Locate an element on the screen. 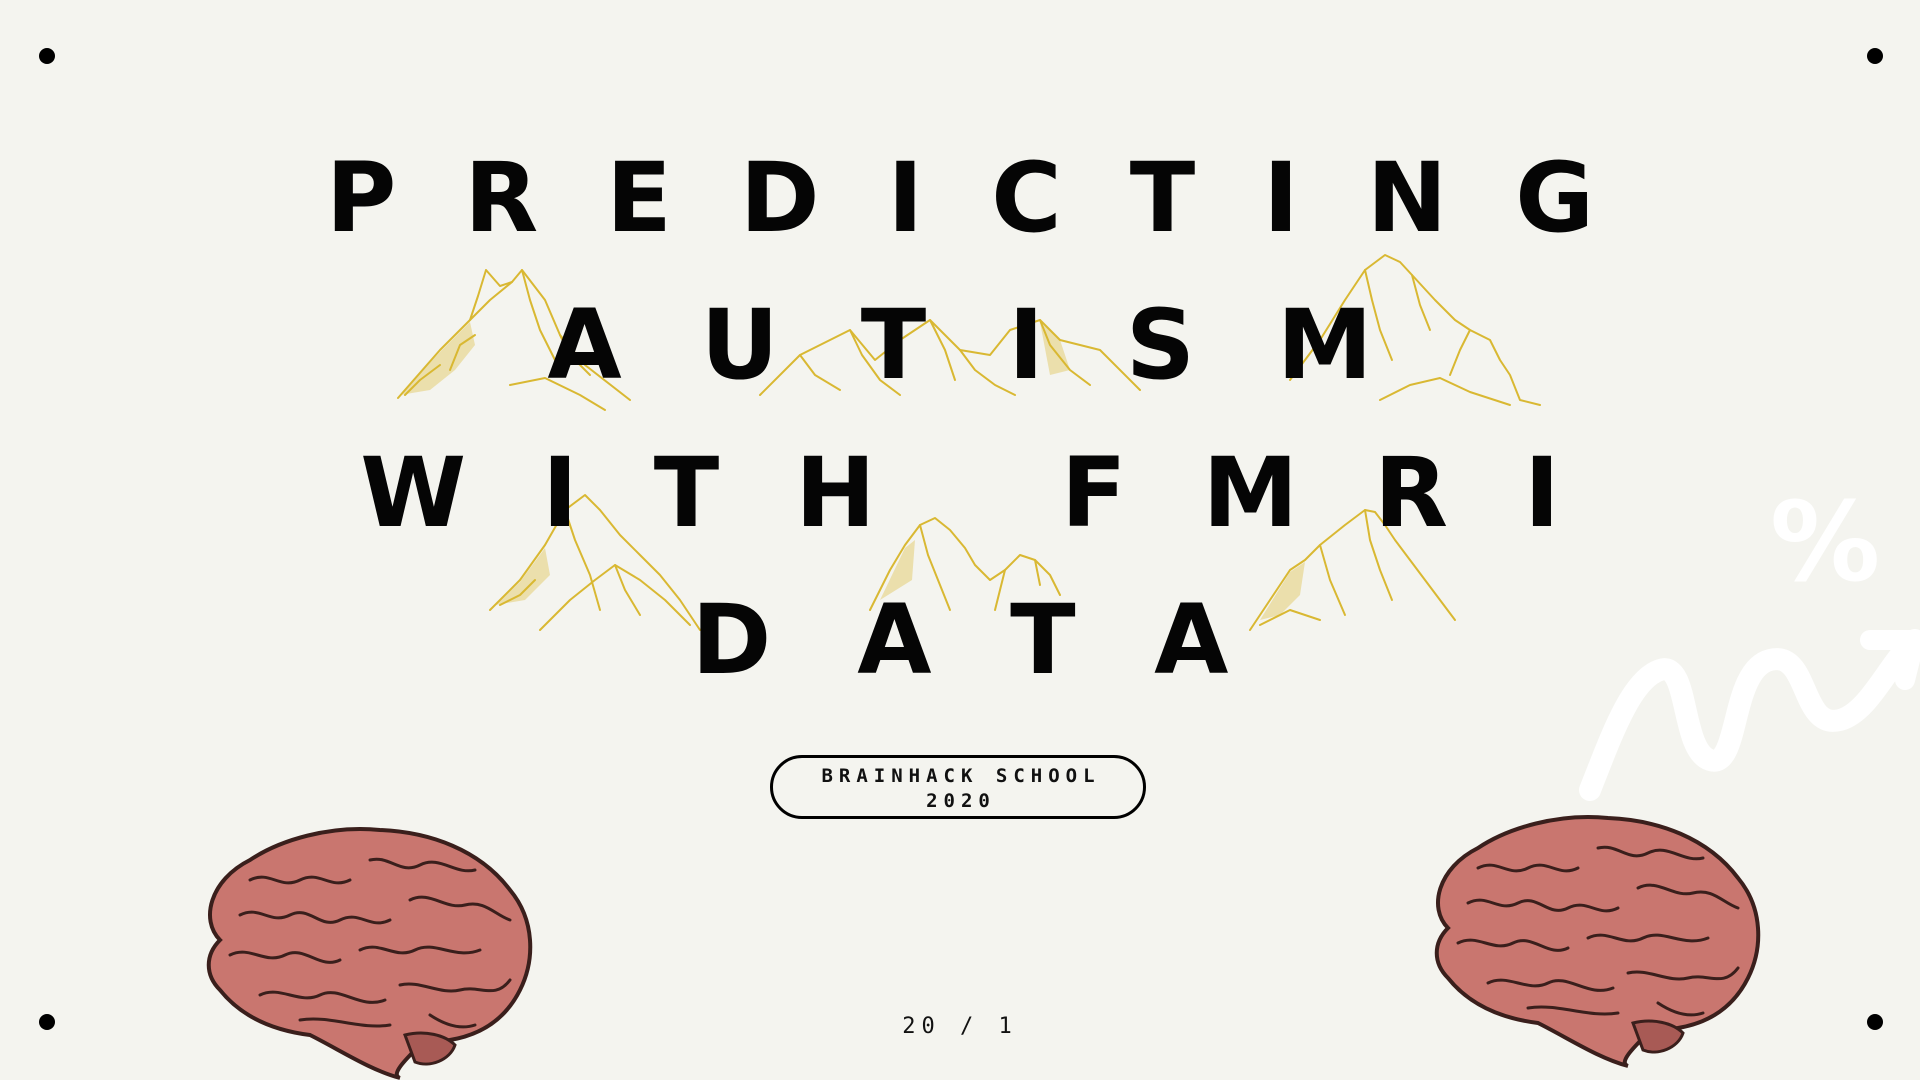  percent-icon: % is located at coordinates (1825, 543).